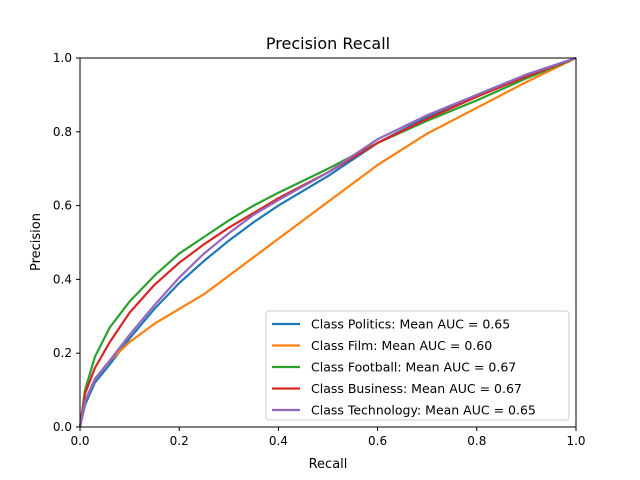 The height and width of the screenshot is (480, 640). Describe the element at coordinates (476, 441) in the screenshot. I see `x-tick-label: 0.8` at that location.